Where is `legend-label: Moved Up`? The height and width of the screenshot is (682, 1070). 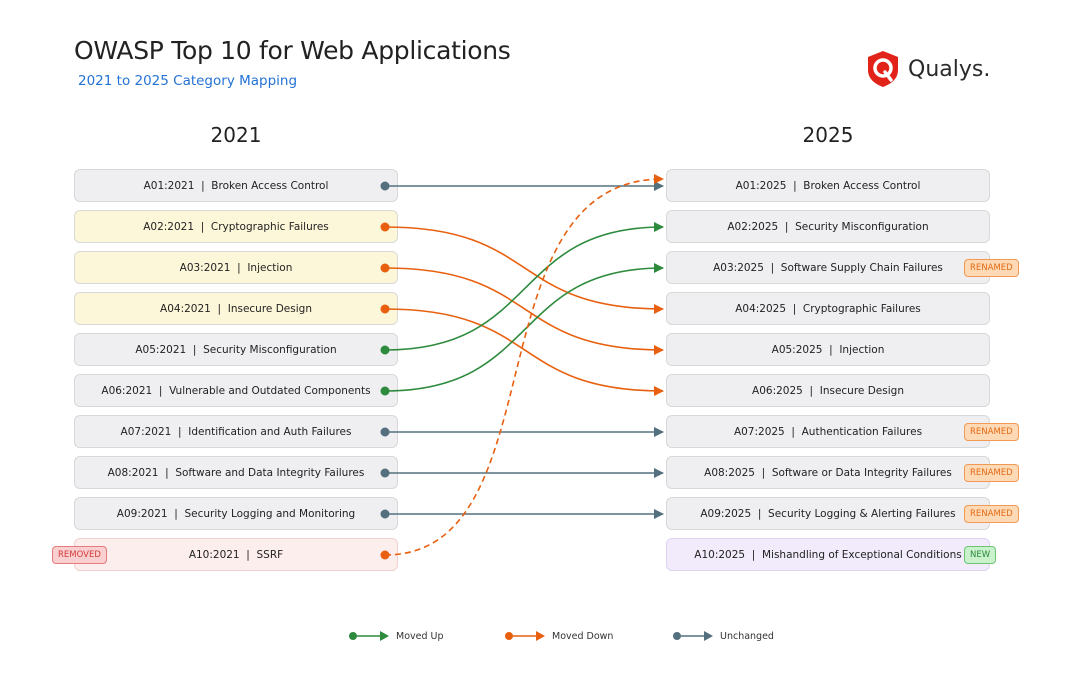 legend-label: Moved Up is located at coordinates (420, 636).